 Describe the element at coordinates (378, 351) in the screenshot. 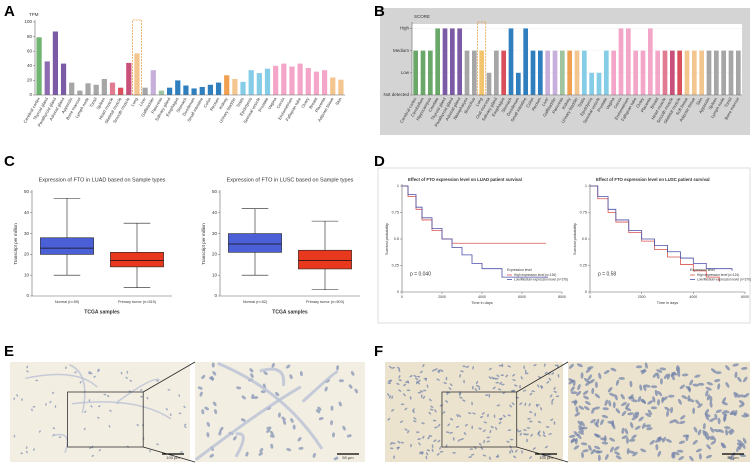

I see `panel-label: F` at that location.